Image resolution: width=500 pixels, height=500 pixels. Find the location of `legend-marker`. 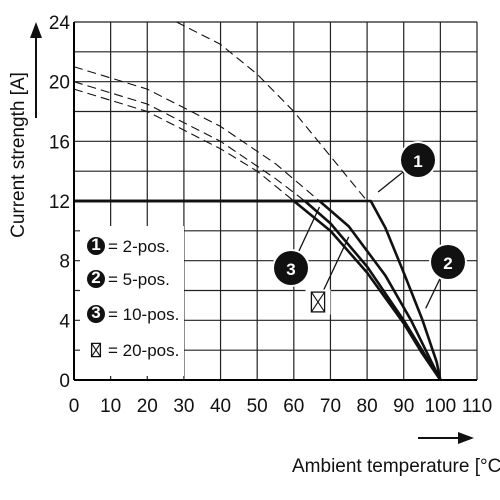

legend-marker is located at coordinates (96, 350).